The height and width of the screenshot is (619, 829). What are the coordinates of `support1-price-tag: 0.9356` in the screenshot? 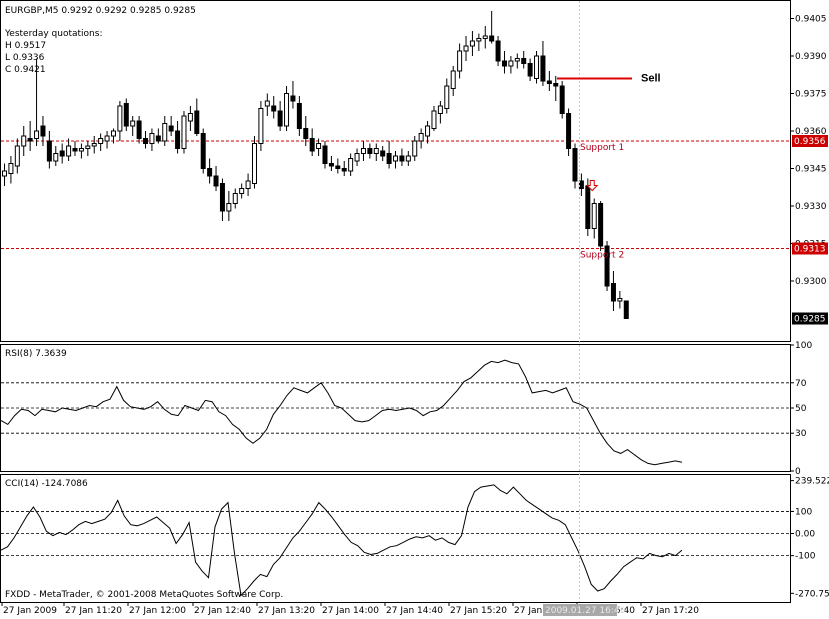 It's located at (810, 141).